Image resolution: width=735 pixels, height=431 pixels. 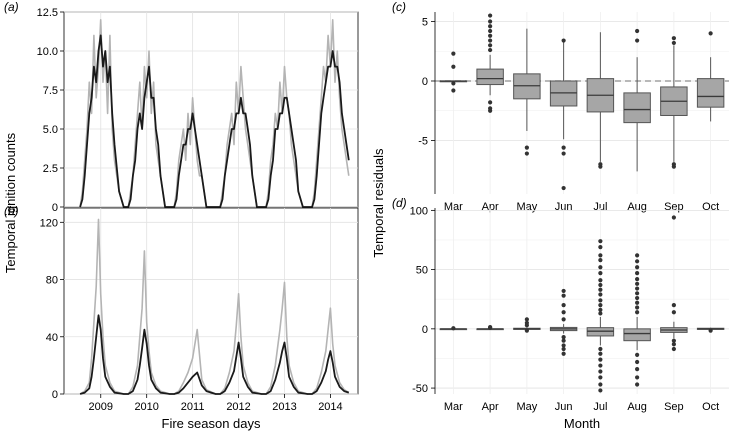 I want to click on x-tick-label: Oct, so click(x=710, y=407).